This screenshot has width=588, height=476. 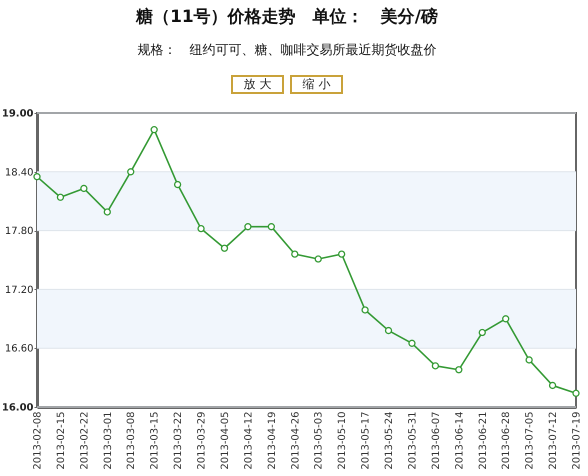 I want to click on x-tick-label: 2013-06-07, so click(x=436, y=441).